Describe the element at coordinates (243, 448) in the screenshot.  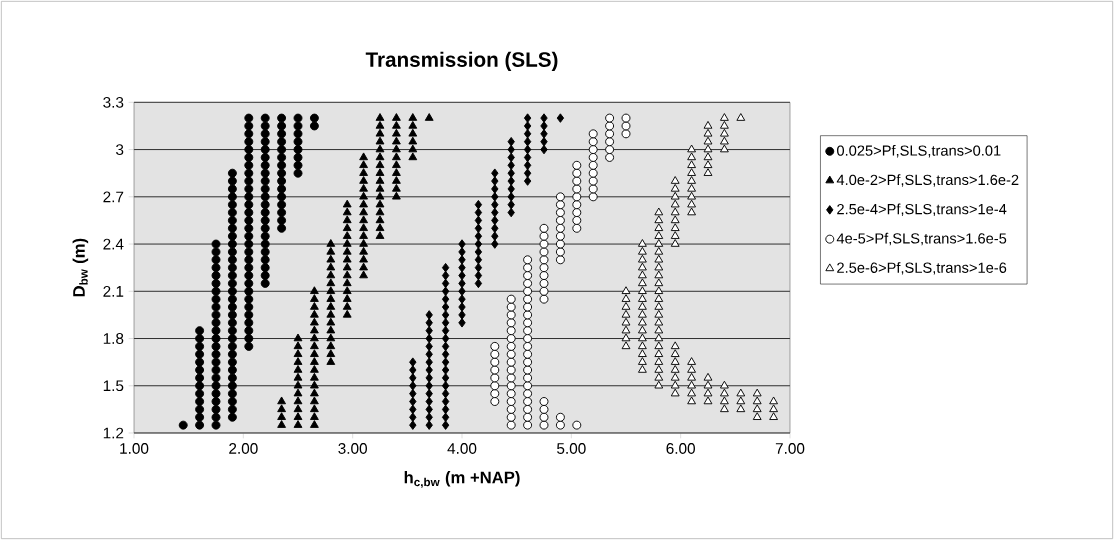
I see `x-tick-label: 2.00` at that location.